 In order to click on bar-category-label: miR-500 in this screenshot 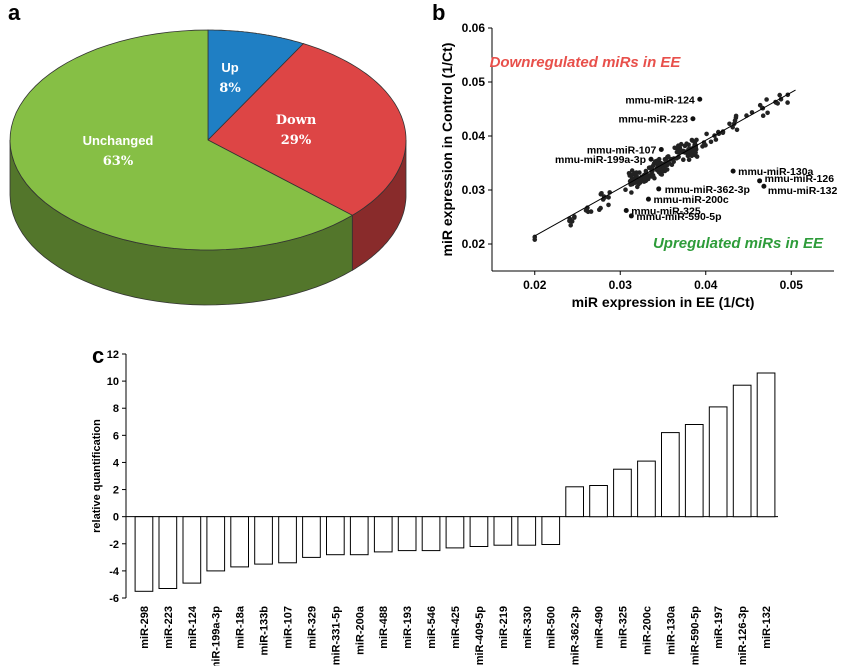, I will do `click(552, 627)`.